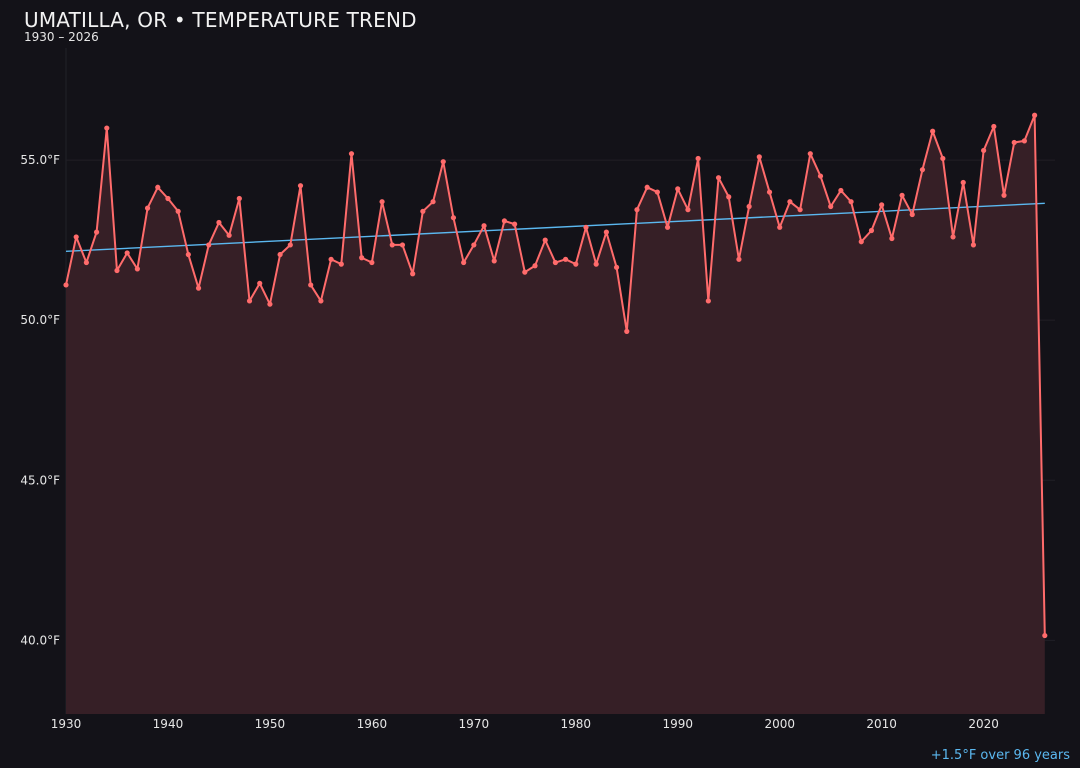 The height and width of the screenshot is (768, 1080). What do you see at coordinates (779, 724) in the screenshot?
I see `x-tick-label: 2000` at bounding box center [779, 724].